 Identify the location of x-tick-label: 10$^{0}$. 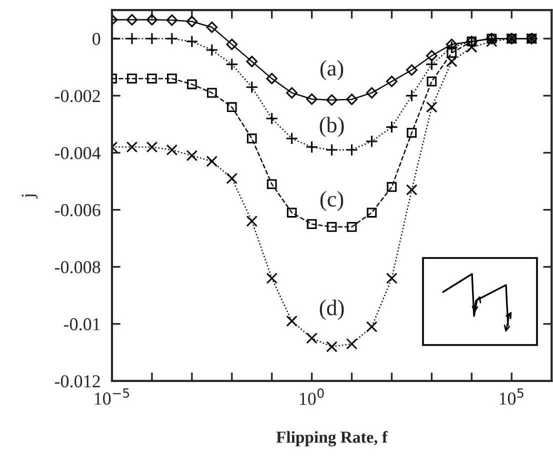
(312, 396).